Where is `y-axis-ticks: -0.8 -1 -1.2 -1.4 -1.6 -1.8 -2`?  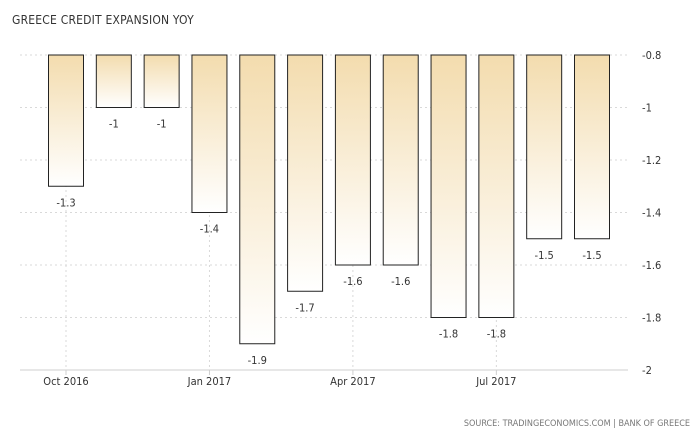
y-axis-ticks: -0.8 -1 -1.2 -1.4 -1.6 -1.8 -2 is located at coordinates (651, 213).